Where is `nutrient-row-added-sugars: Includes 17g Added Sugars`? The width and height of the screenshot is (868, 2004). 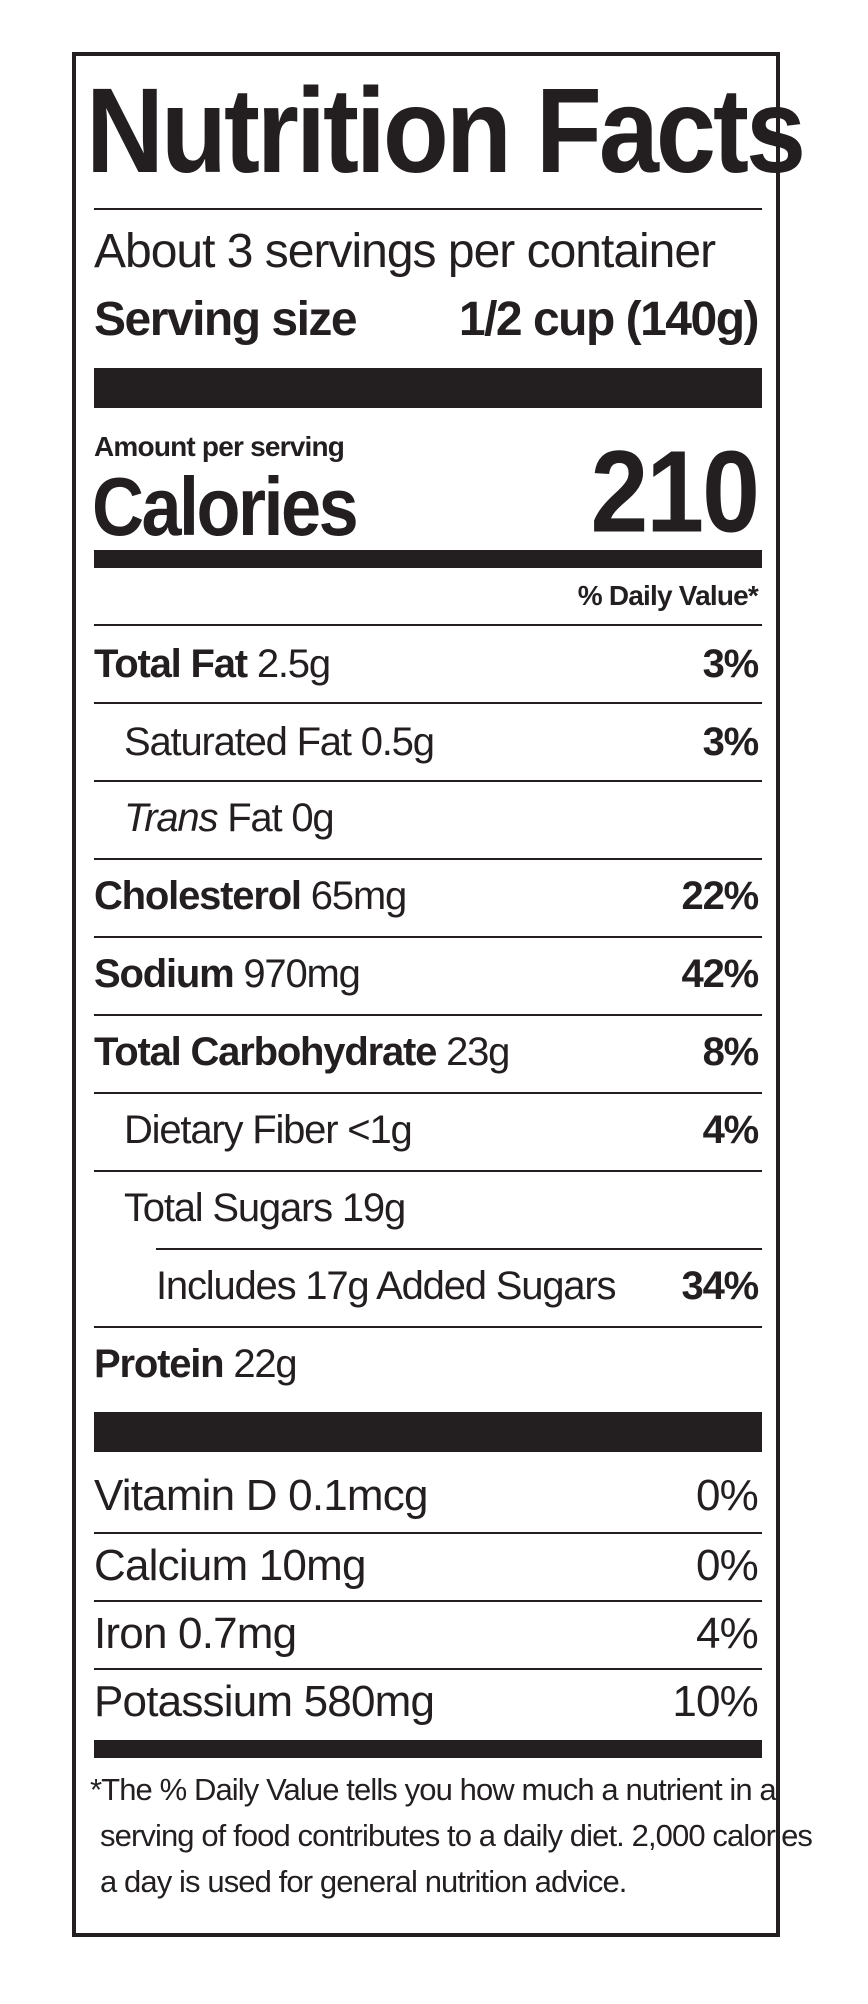 nutrient-row-added-sugars: Includes 17g Added Sugars is located at coordinates (386, 1286).